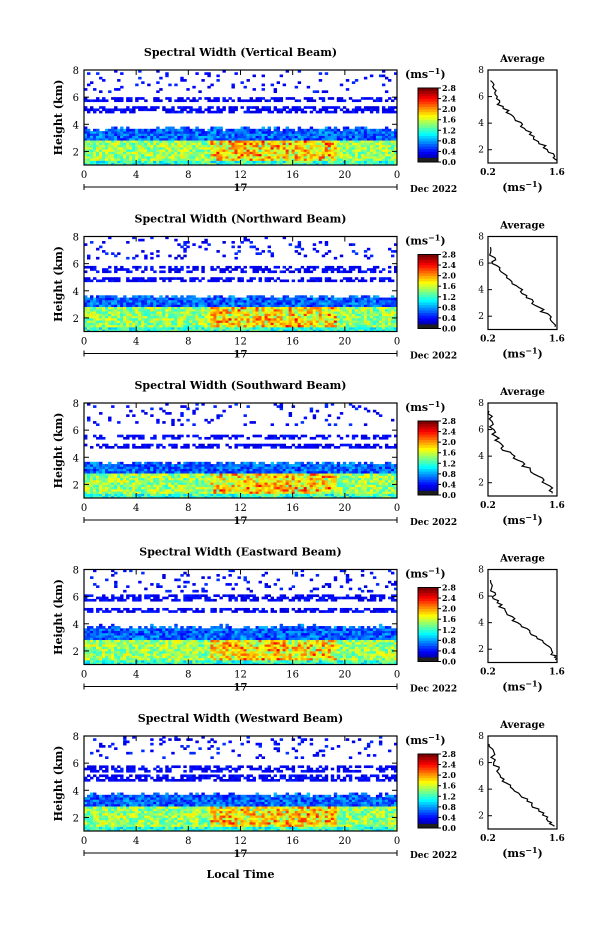  What do you see at coordinates (240, 450) in the screenshot?
I see `heatmap-cells` at bounding box center [240, 450].